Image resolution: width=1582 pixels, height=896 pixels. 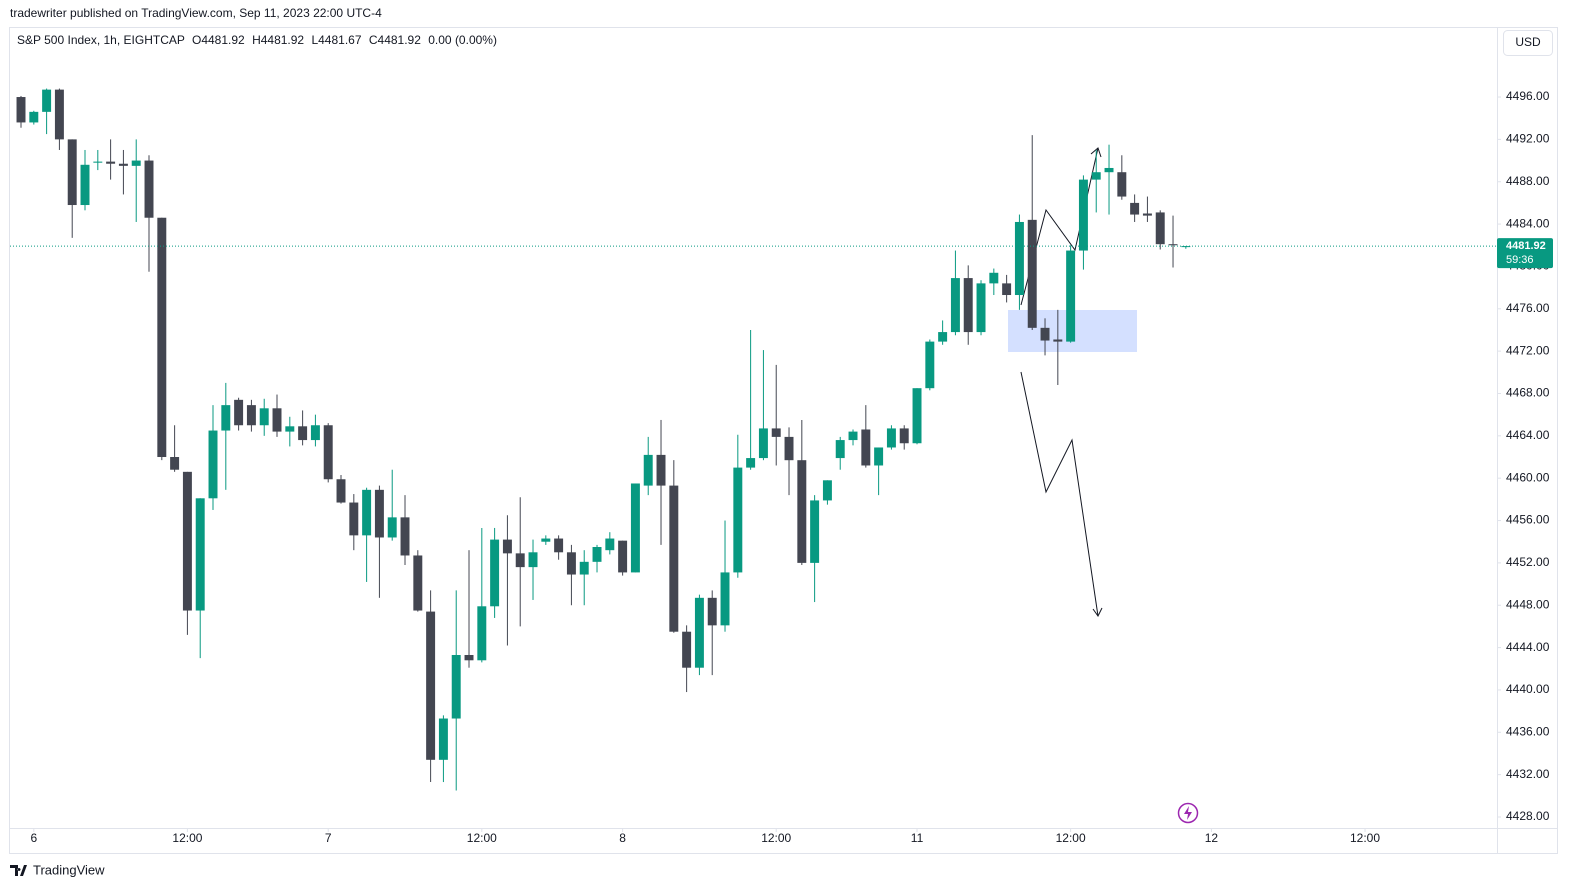 What do you see at coordinates (218, 40) in the screenshot?
I see `ohlc-open: O4481.92` at bounding box center [218, 40].